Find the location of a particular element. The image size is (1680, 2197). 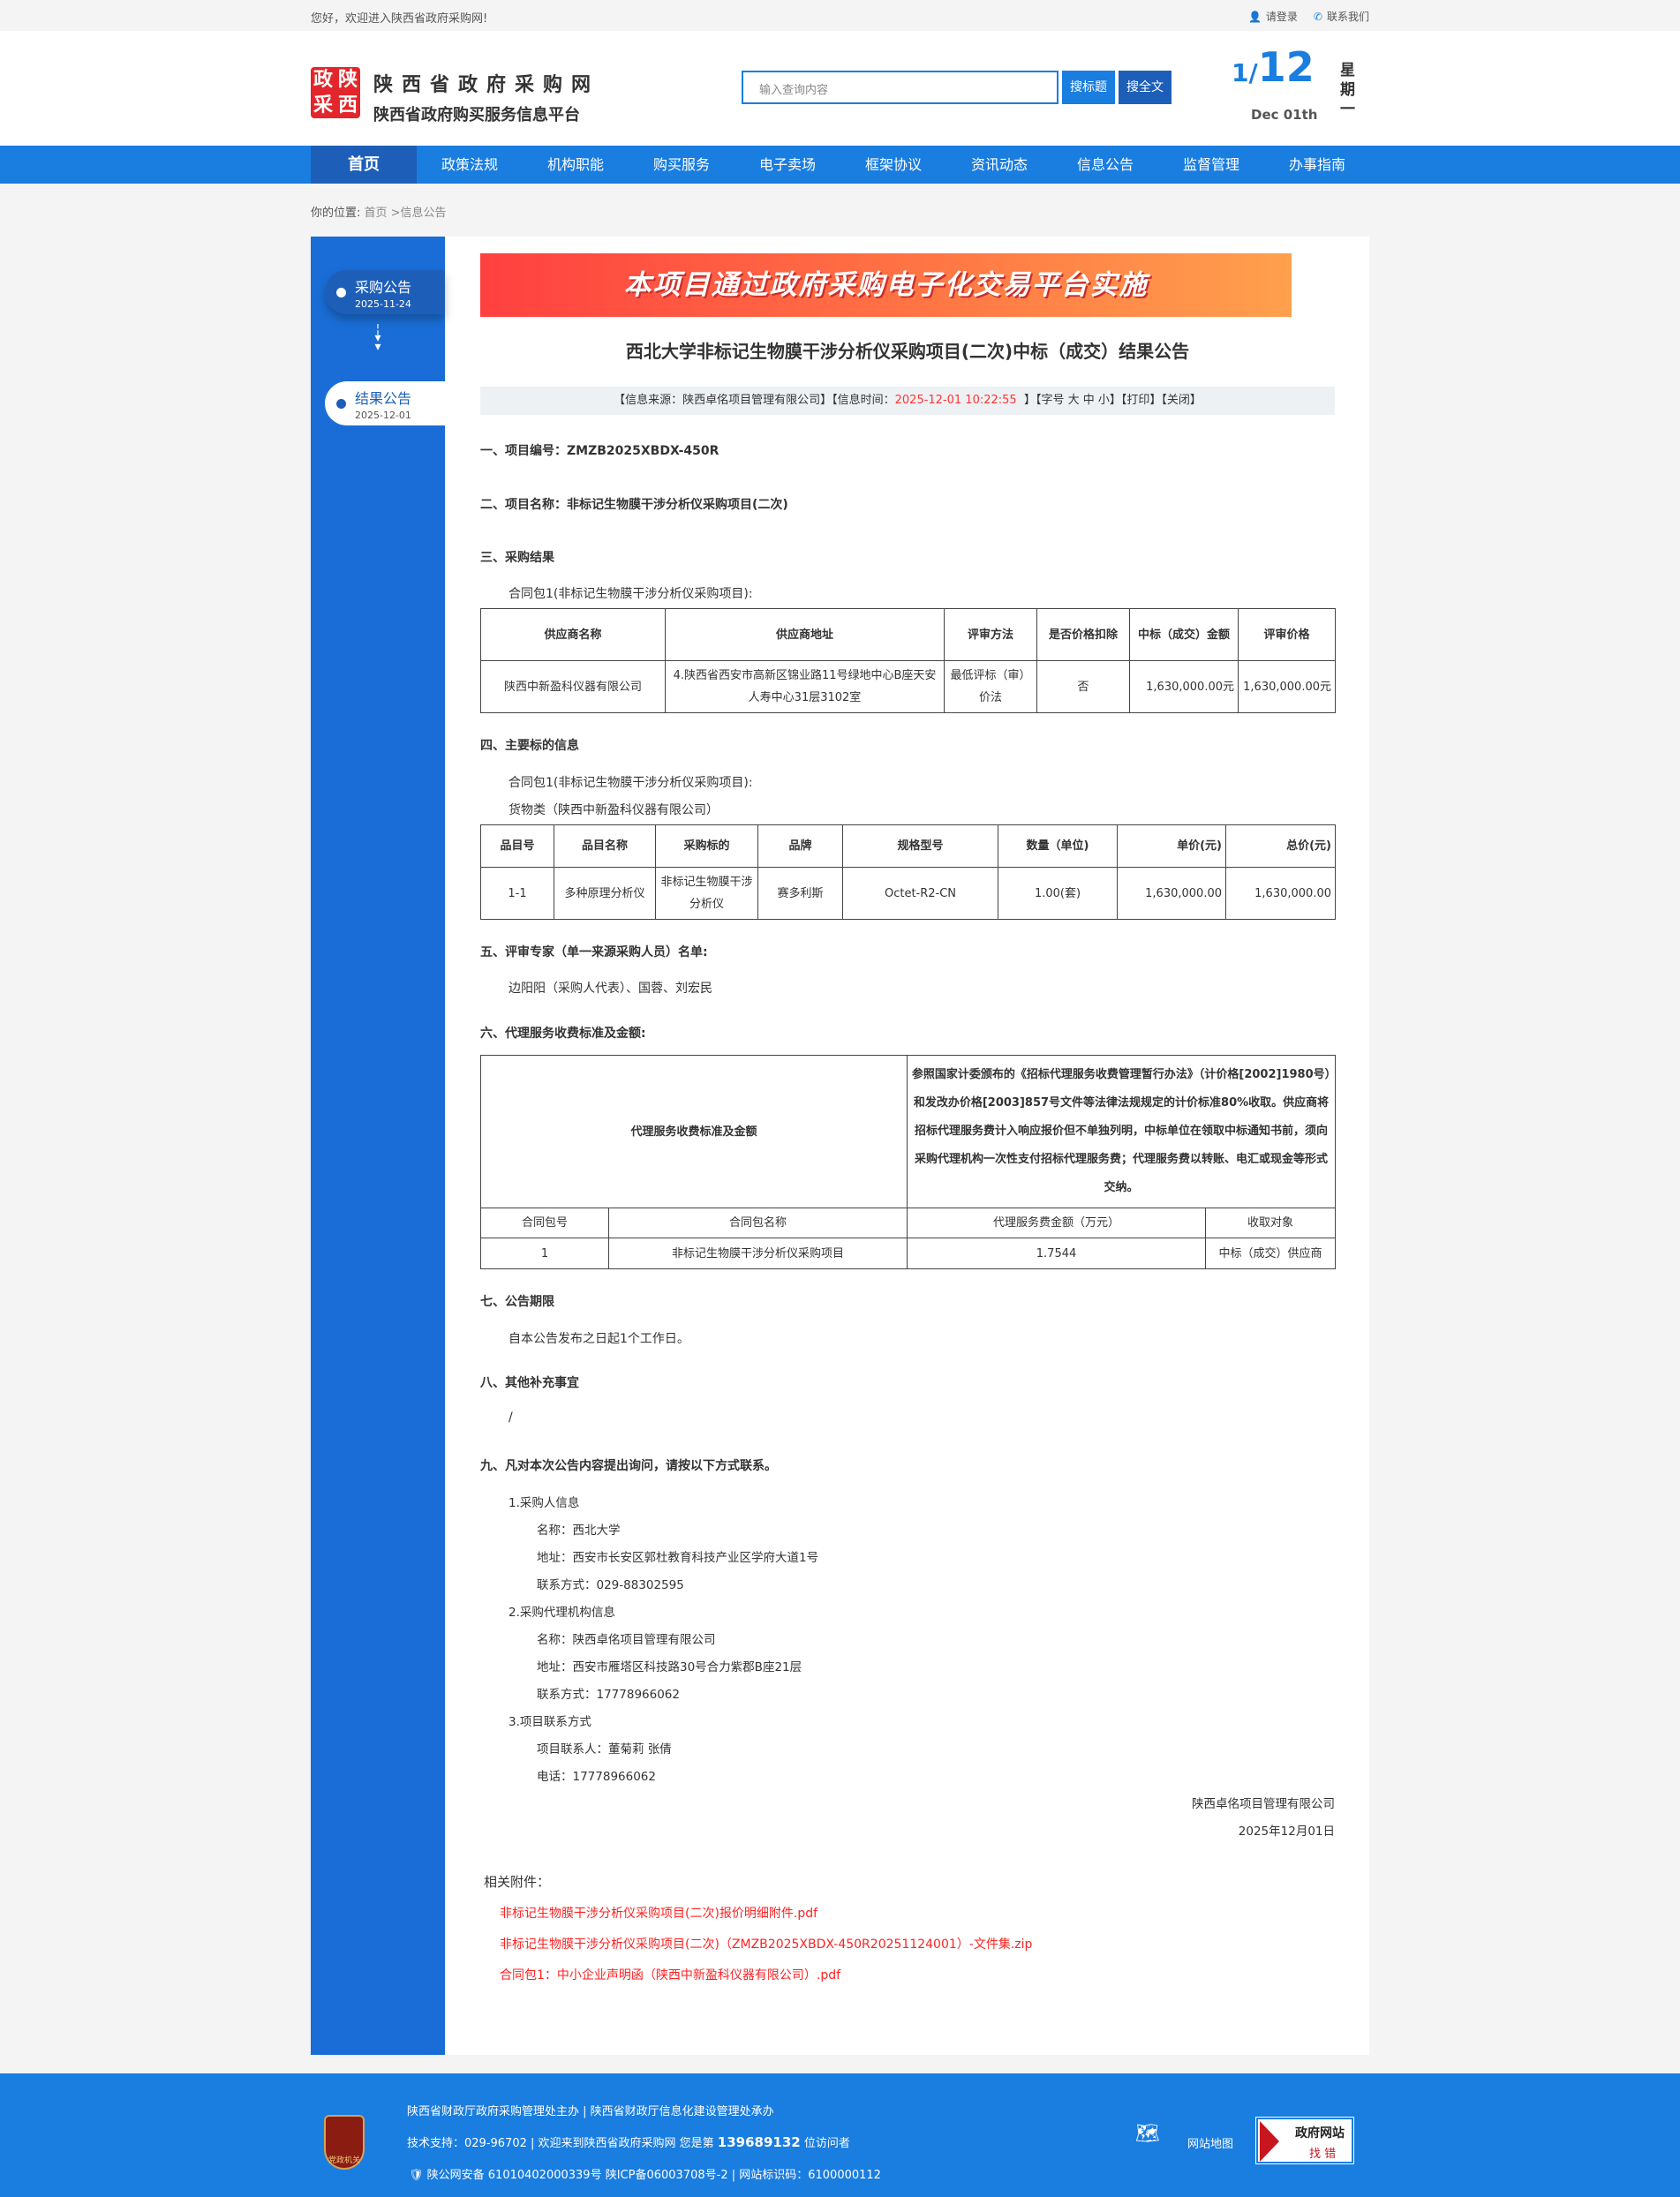

table-cell: 4.陕西省西安市高新区锦业路11号绿地中心B座天安人寿中心31层3102室 is located at coordinates (805, 687).